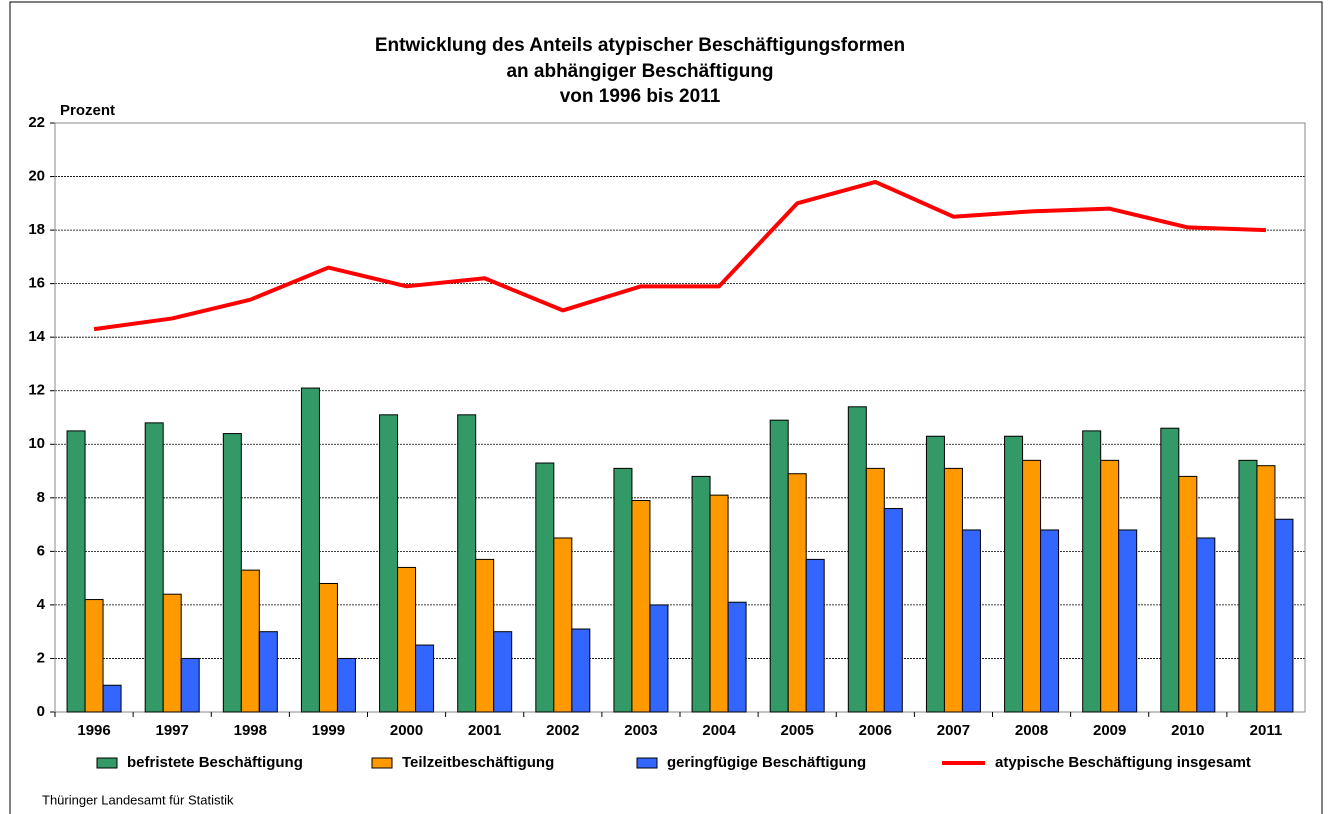 This screenshot has height=814, width=1330. Describe the element at coordinates (639, 71) in the screenshot. I see `chart-title: an abhängiger Beschäftigung` at that location.